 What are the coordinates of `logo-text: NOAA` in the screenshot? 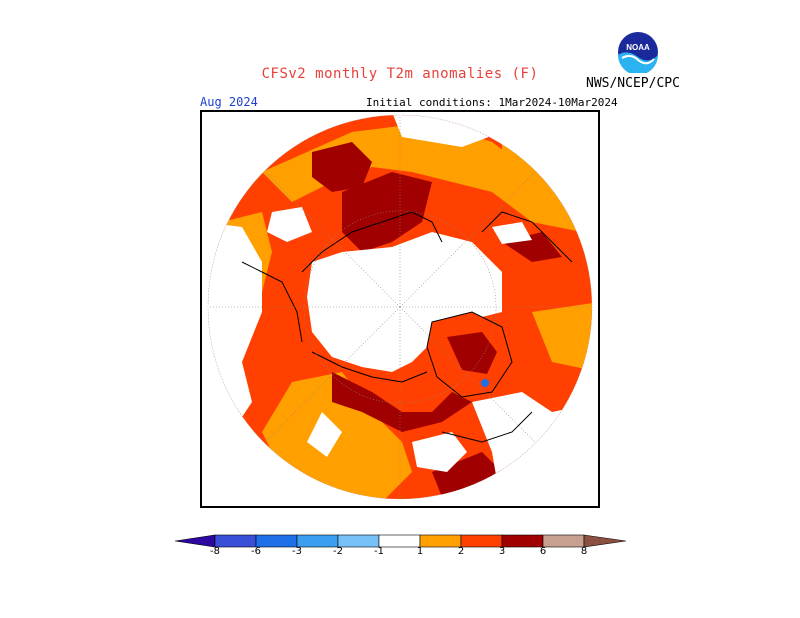 It's located at (638, 47).